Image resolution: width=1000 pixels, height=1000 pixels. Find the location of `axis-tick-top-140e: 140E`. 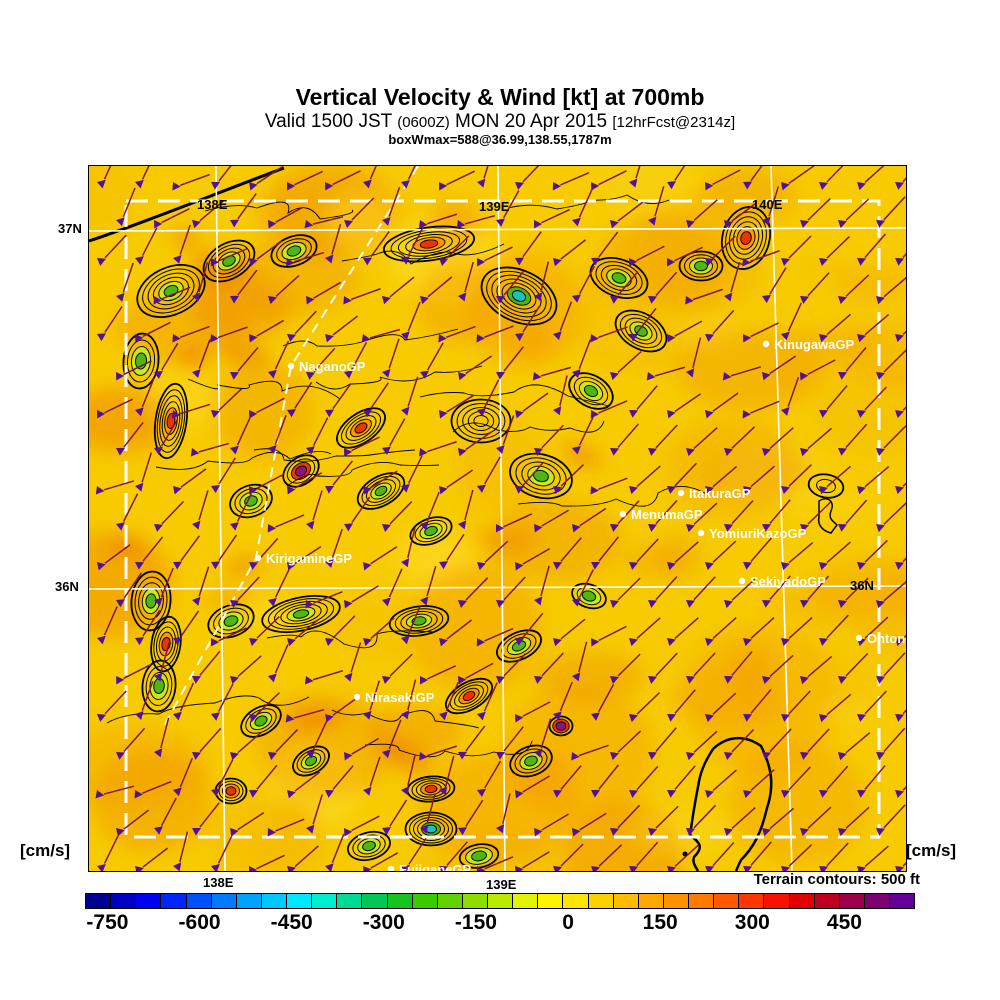

axis-tick-top-140e: 140E is located at coordinates (767, 204).